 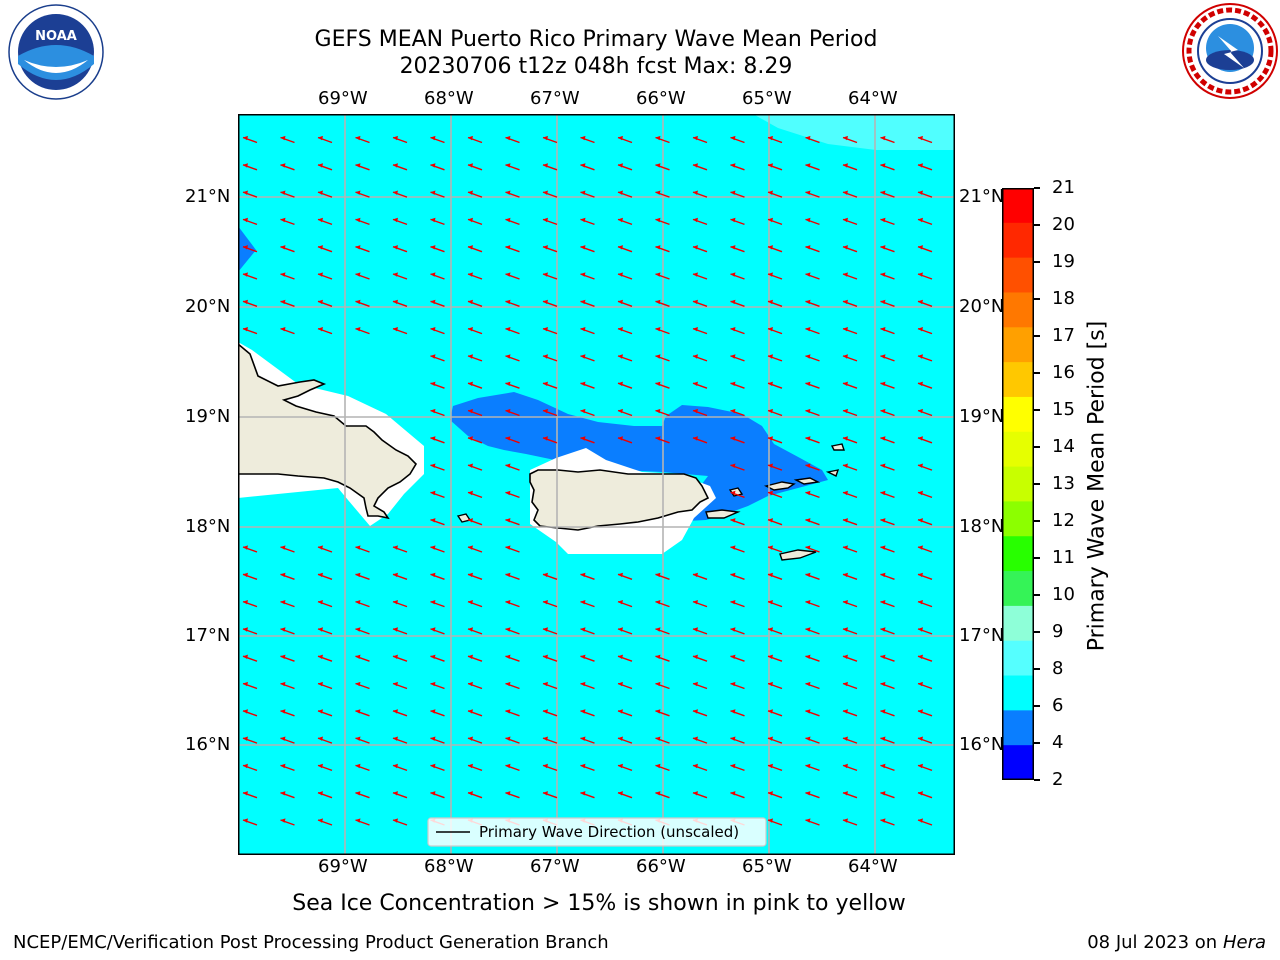 What do you see at coordinates (661, 866) in the screenshot?
I see `lon-label-bottom: 66°W` at bounding box center [661, 866].